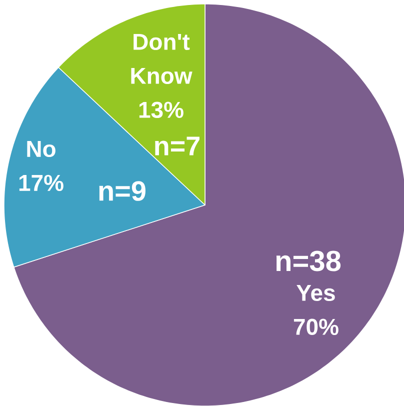  What do you see at coordinates (41, 183) in the screenshot?
I see `data-label: 17%` at bounding box center [41, 183].